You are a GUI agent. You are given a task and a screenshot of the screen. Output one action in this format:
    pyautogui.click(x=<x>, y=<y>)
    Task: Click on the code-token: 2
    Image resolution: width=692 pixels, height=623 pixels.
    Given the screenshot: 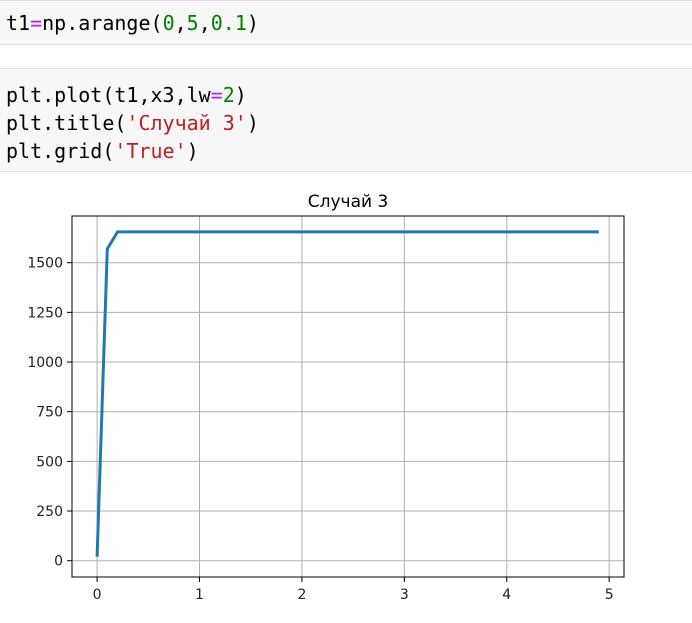 What is the action you would take?
    pyautogui.click(x=228, y=95)
    